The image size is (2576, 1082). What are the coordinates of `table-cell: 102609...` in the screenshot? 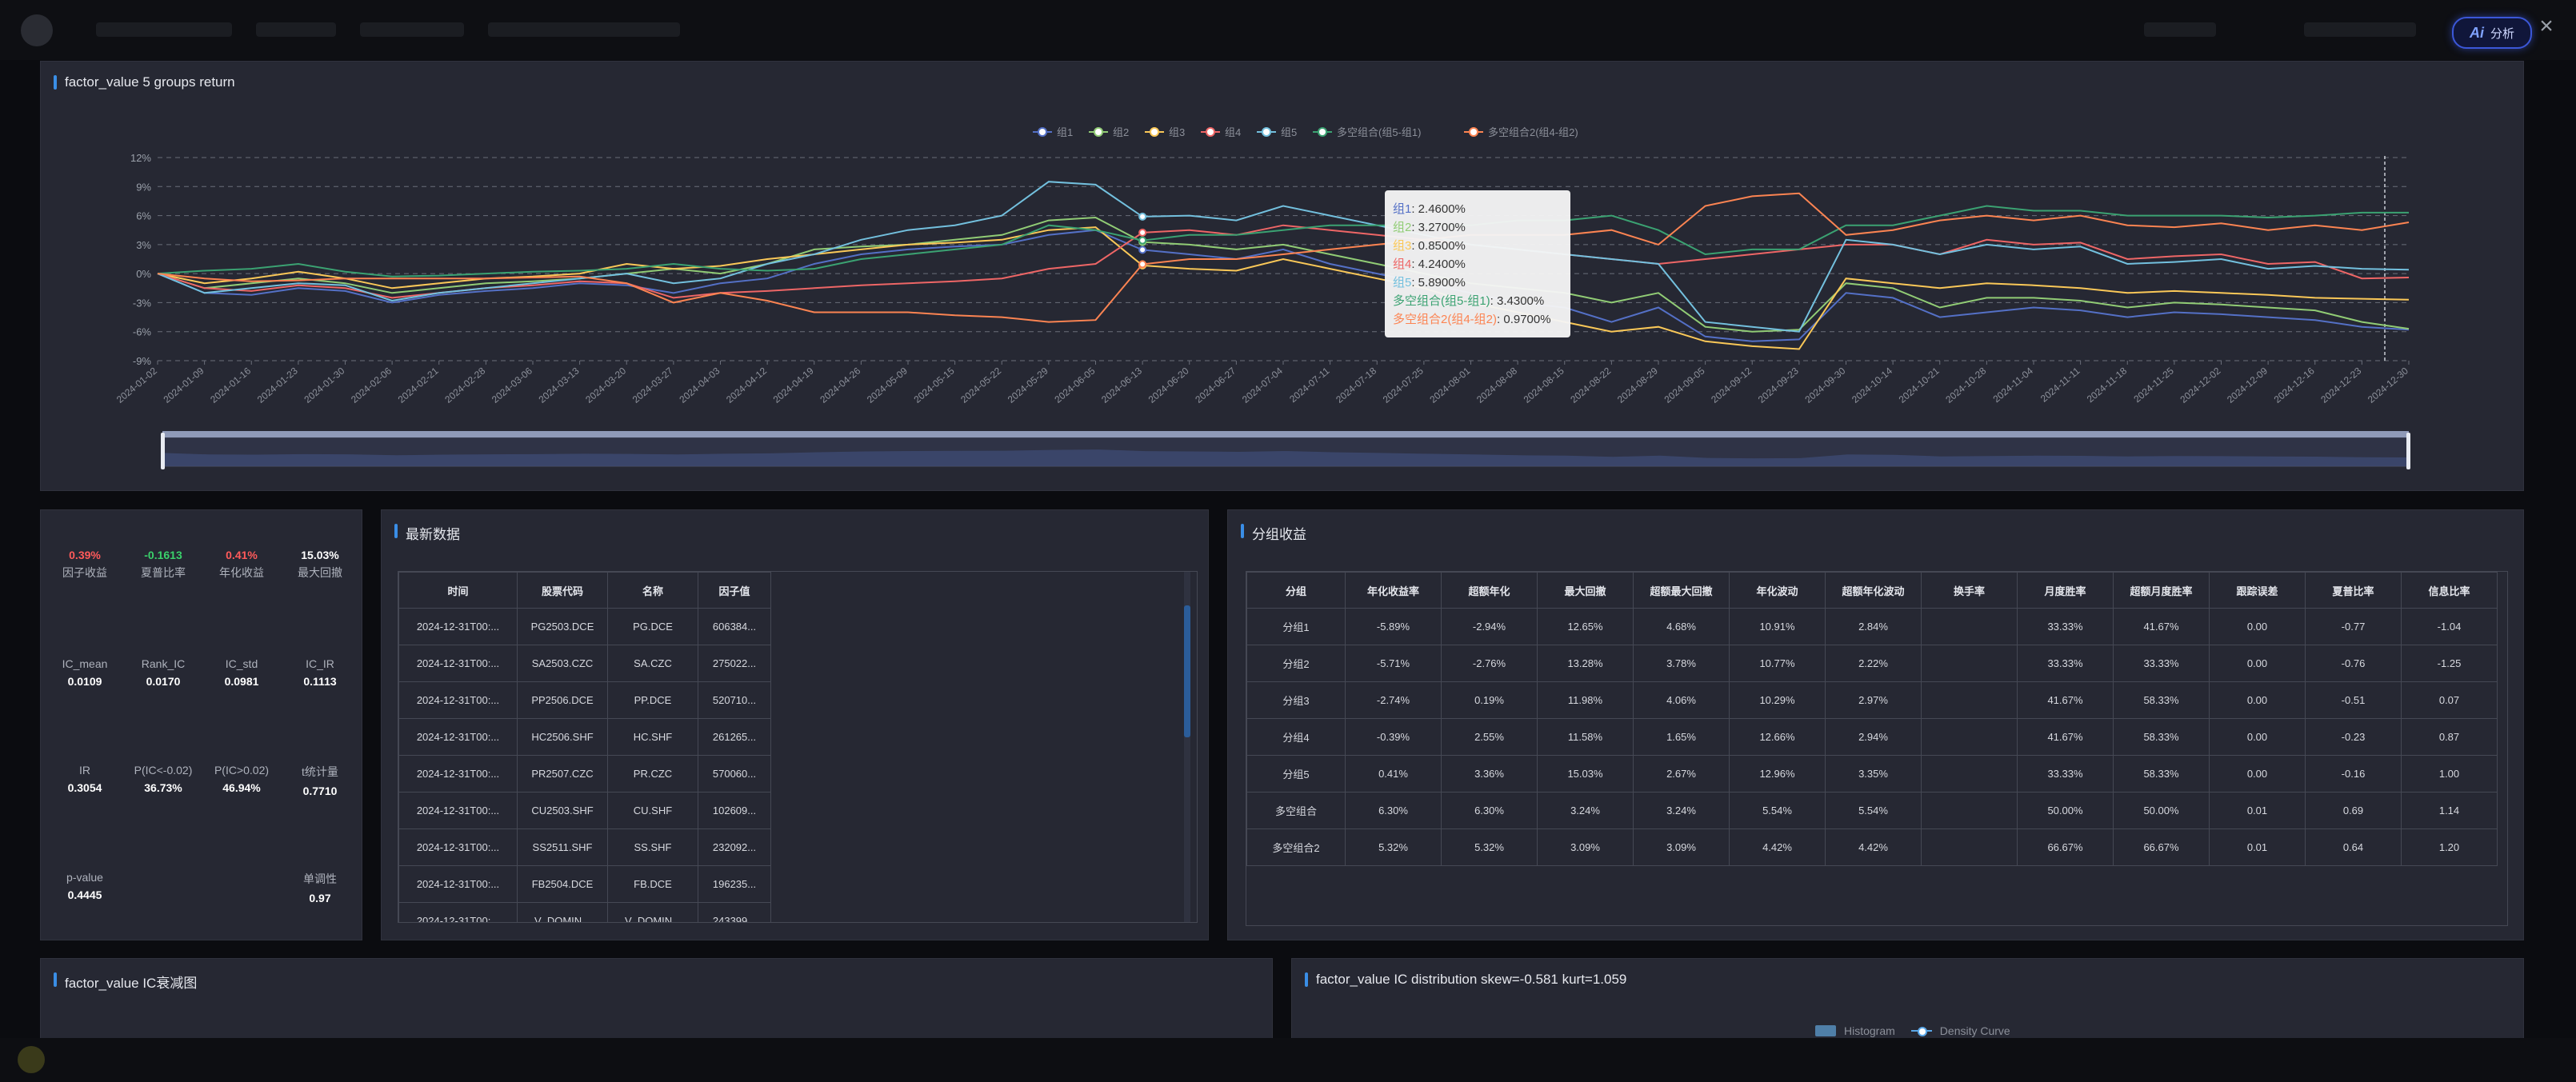 It's located at (734, 810).